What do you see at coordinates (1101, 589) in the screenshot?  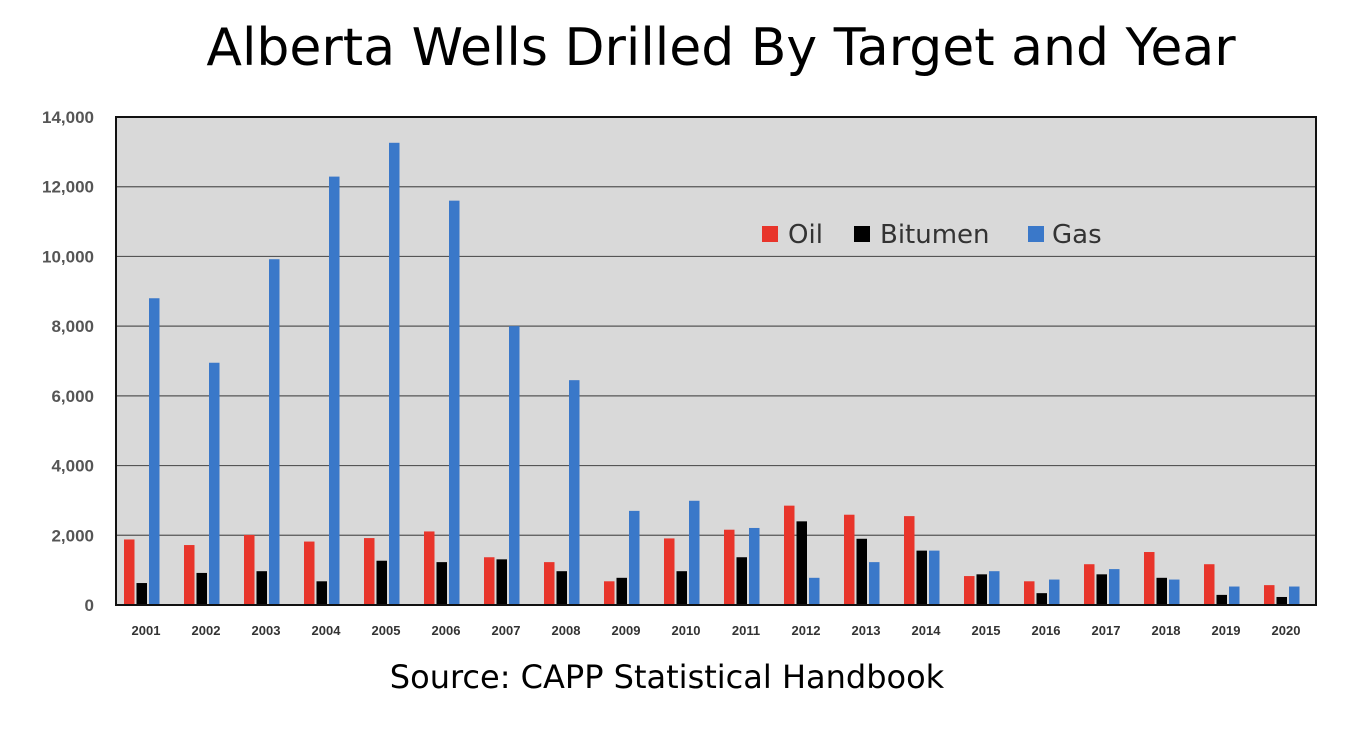 I see `bar-bitumen-2017` at bounding box center [1101, 589].